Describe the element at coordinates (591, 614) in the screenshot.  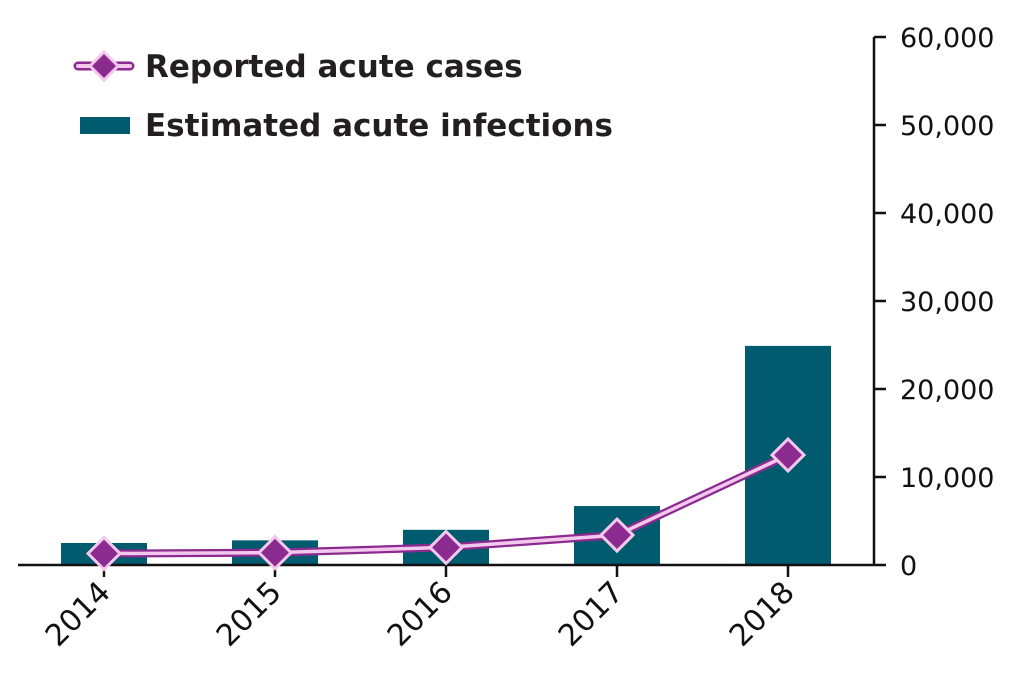
I see `x-tick-label-2017: 2017` at that location.